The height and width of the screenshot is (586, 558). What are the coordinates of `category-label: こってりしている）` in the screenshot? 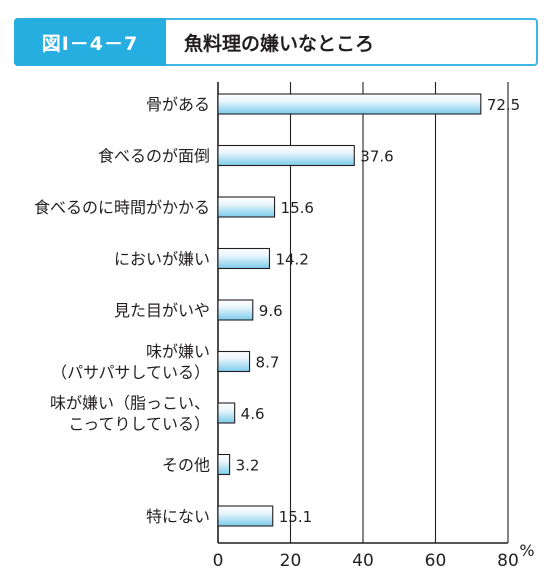 It's located at (139, 424).